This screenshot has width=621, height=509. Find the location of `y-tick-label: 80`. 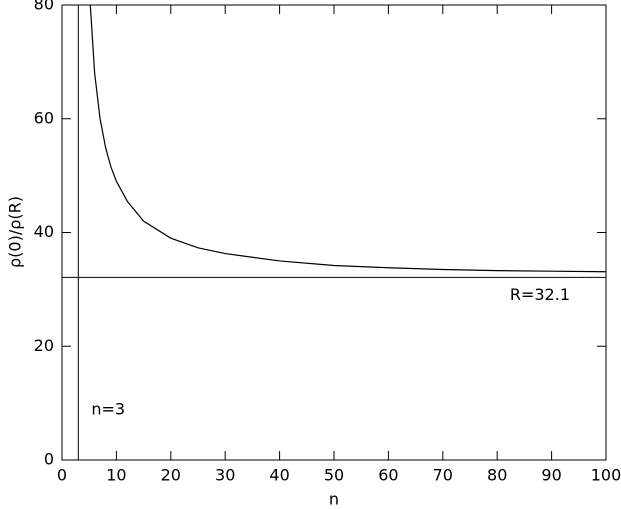

y-tick-label: 80 is located at coordinates (44, 7).